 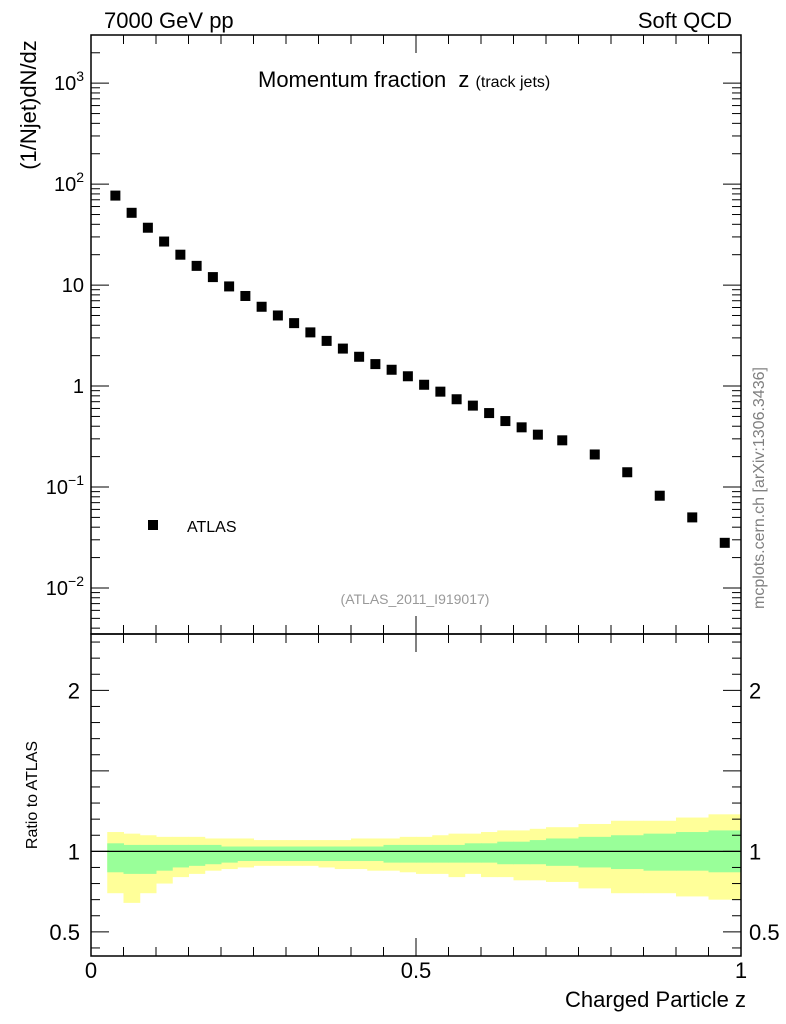 What do you see at coordinates (76, 581) in the screenshot?
I see `y-tick-exponent: −2` at bounding box center [76, 581].